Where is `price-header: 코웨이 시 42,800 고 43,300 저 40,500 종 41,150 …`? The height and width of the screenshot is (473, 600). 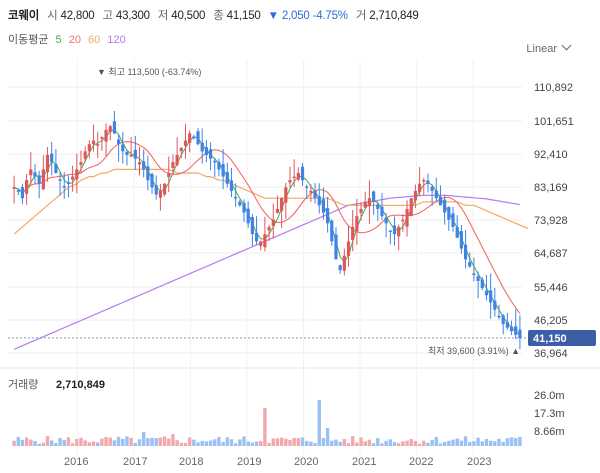
price-header: 코웨이 시 42,800 고 43,300 저 40,500 종 41,150 … is located at coordinates (213, 15).